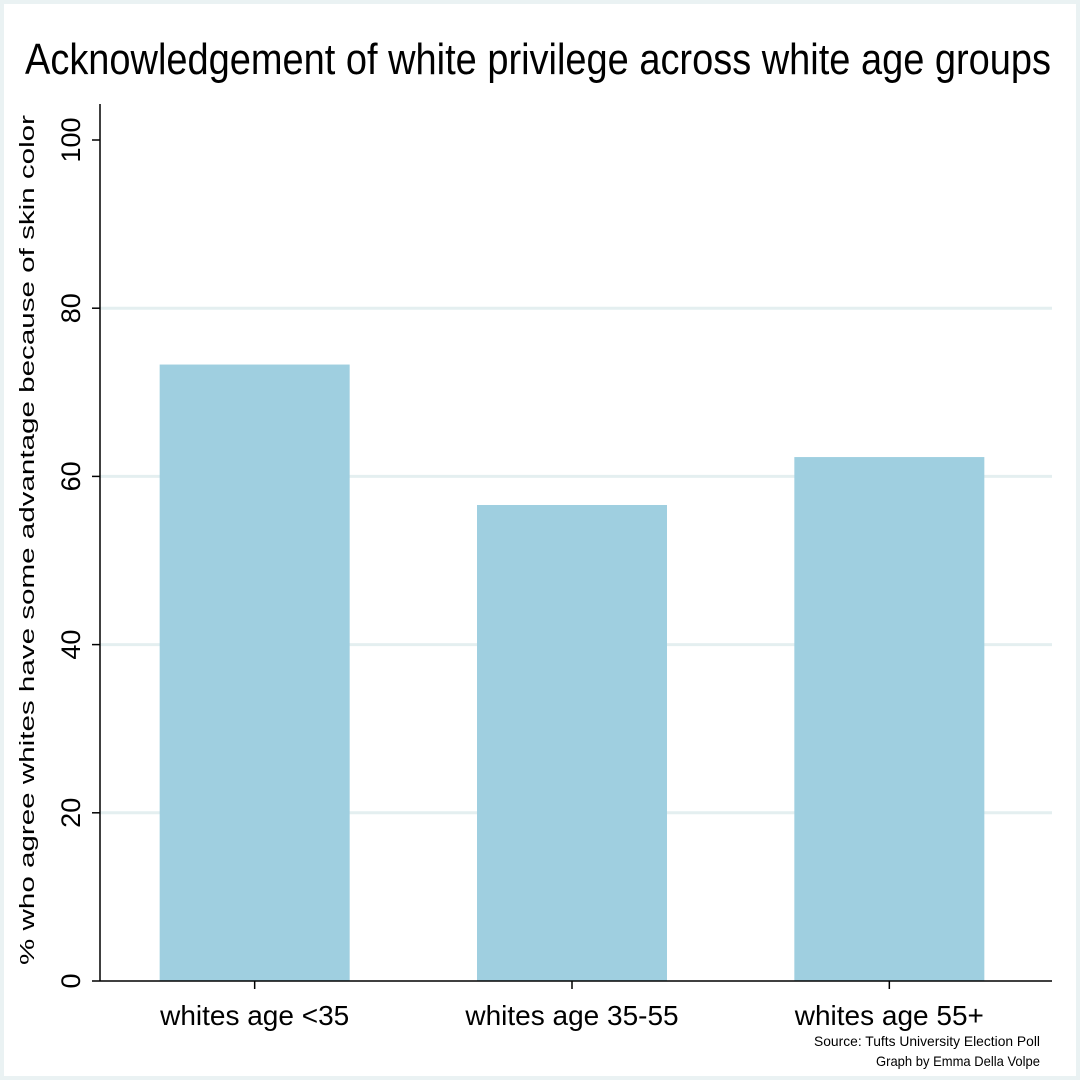 The image size is (1080, 1080). What do you see at coordinates (71, 476) in the screenshot?
I see `y-tick-label: 60` at bounding box center [71, 476].